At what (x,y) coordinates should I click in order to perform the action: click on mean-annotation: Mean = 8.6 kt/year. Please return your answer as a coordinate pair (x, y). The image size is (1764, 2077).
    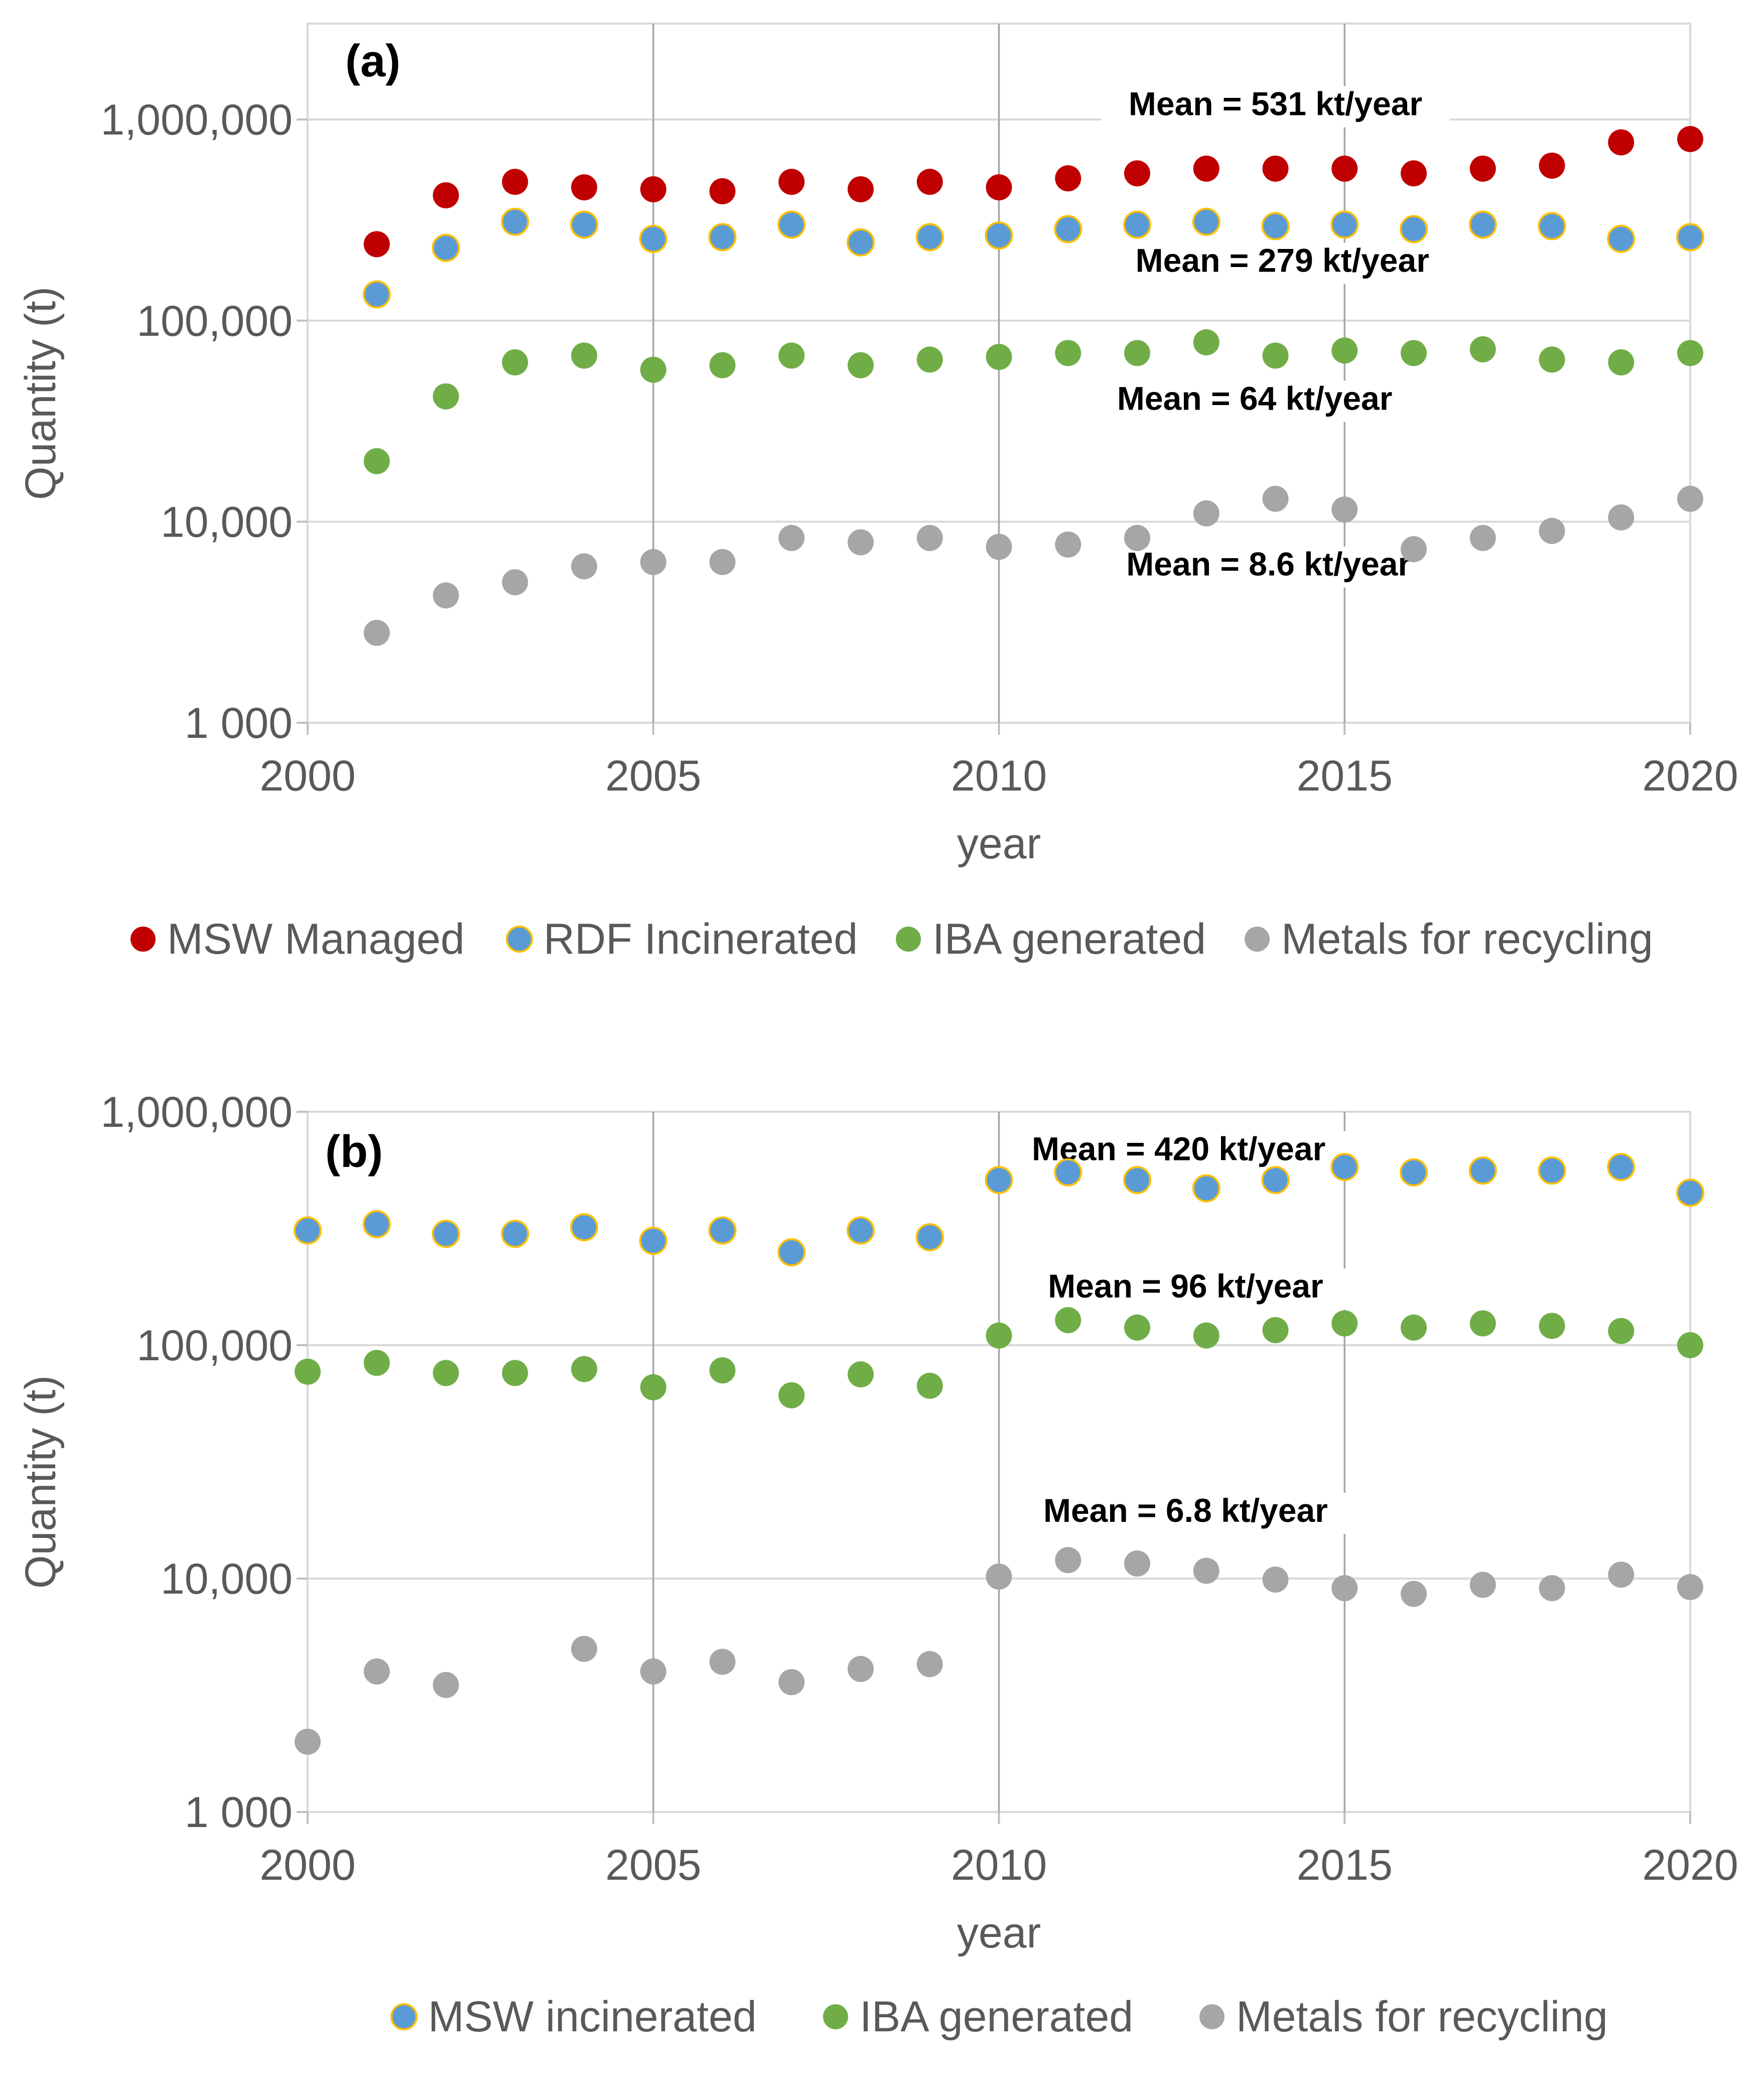
    Looking at the image, I should click on (1268, 564).